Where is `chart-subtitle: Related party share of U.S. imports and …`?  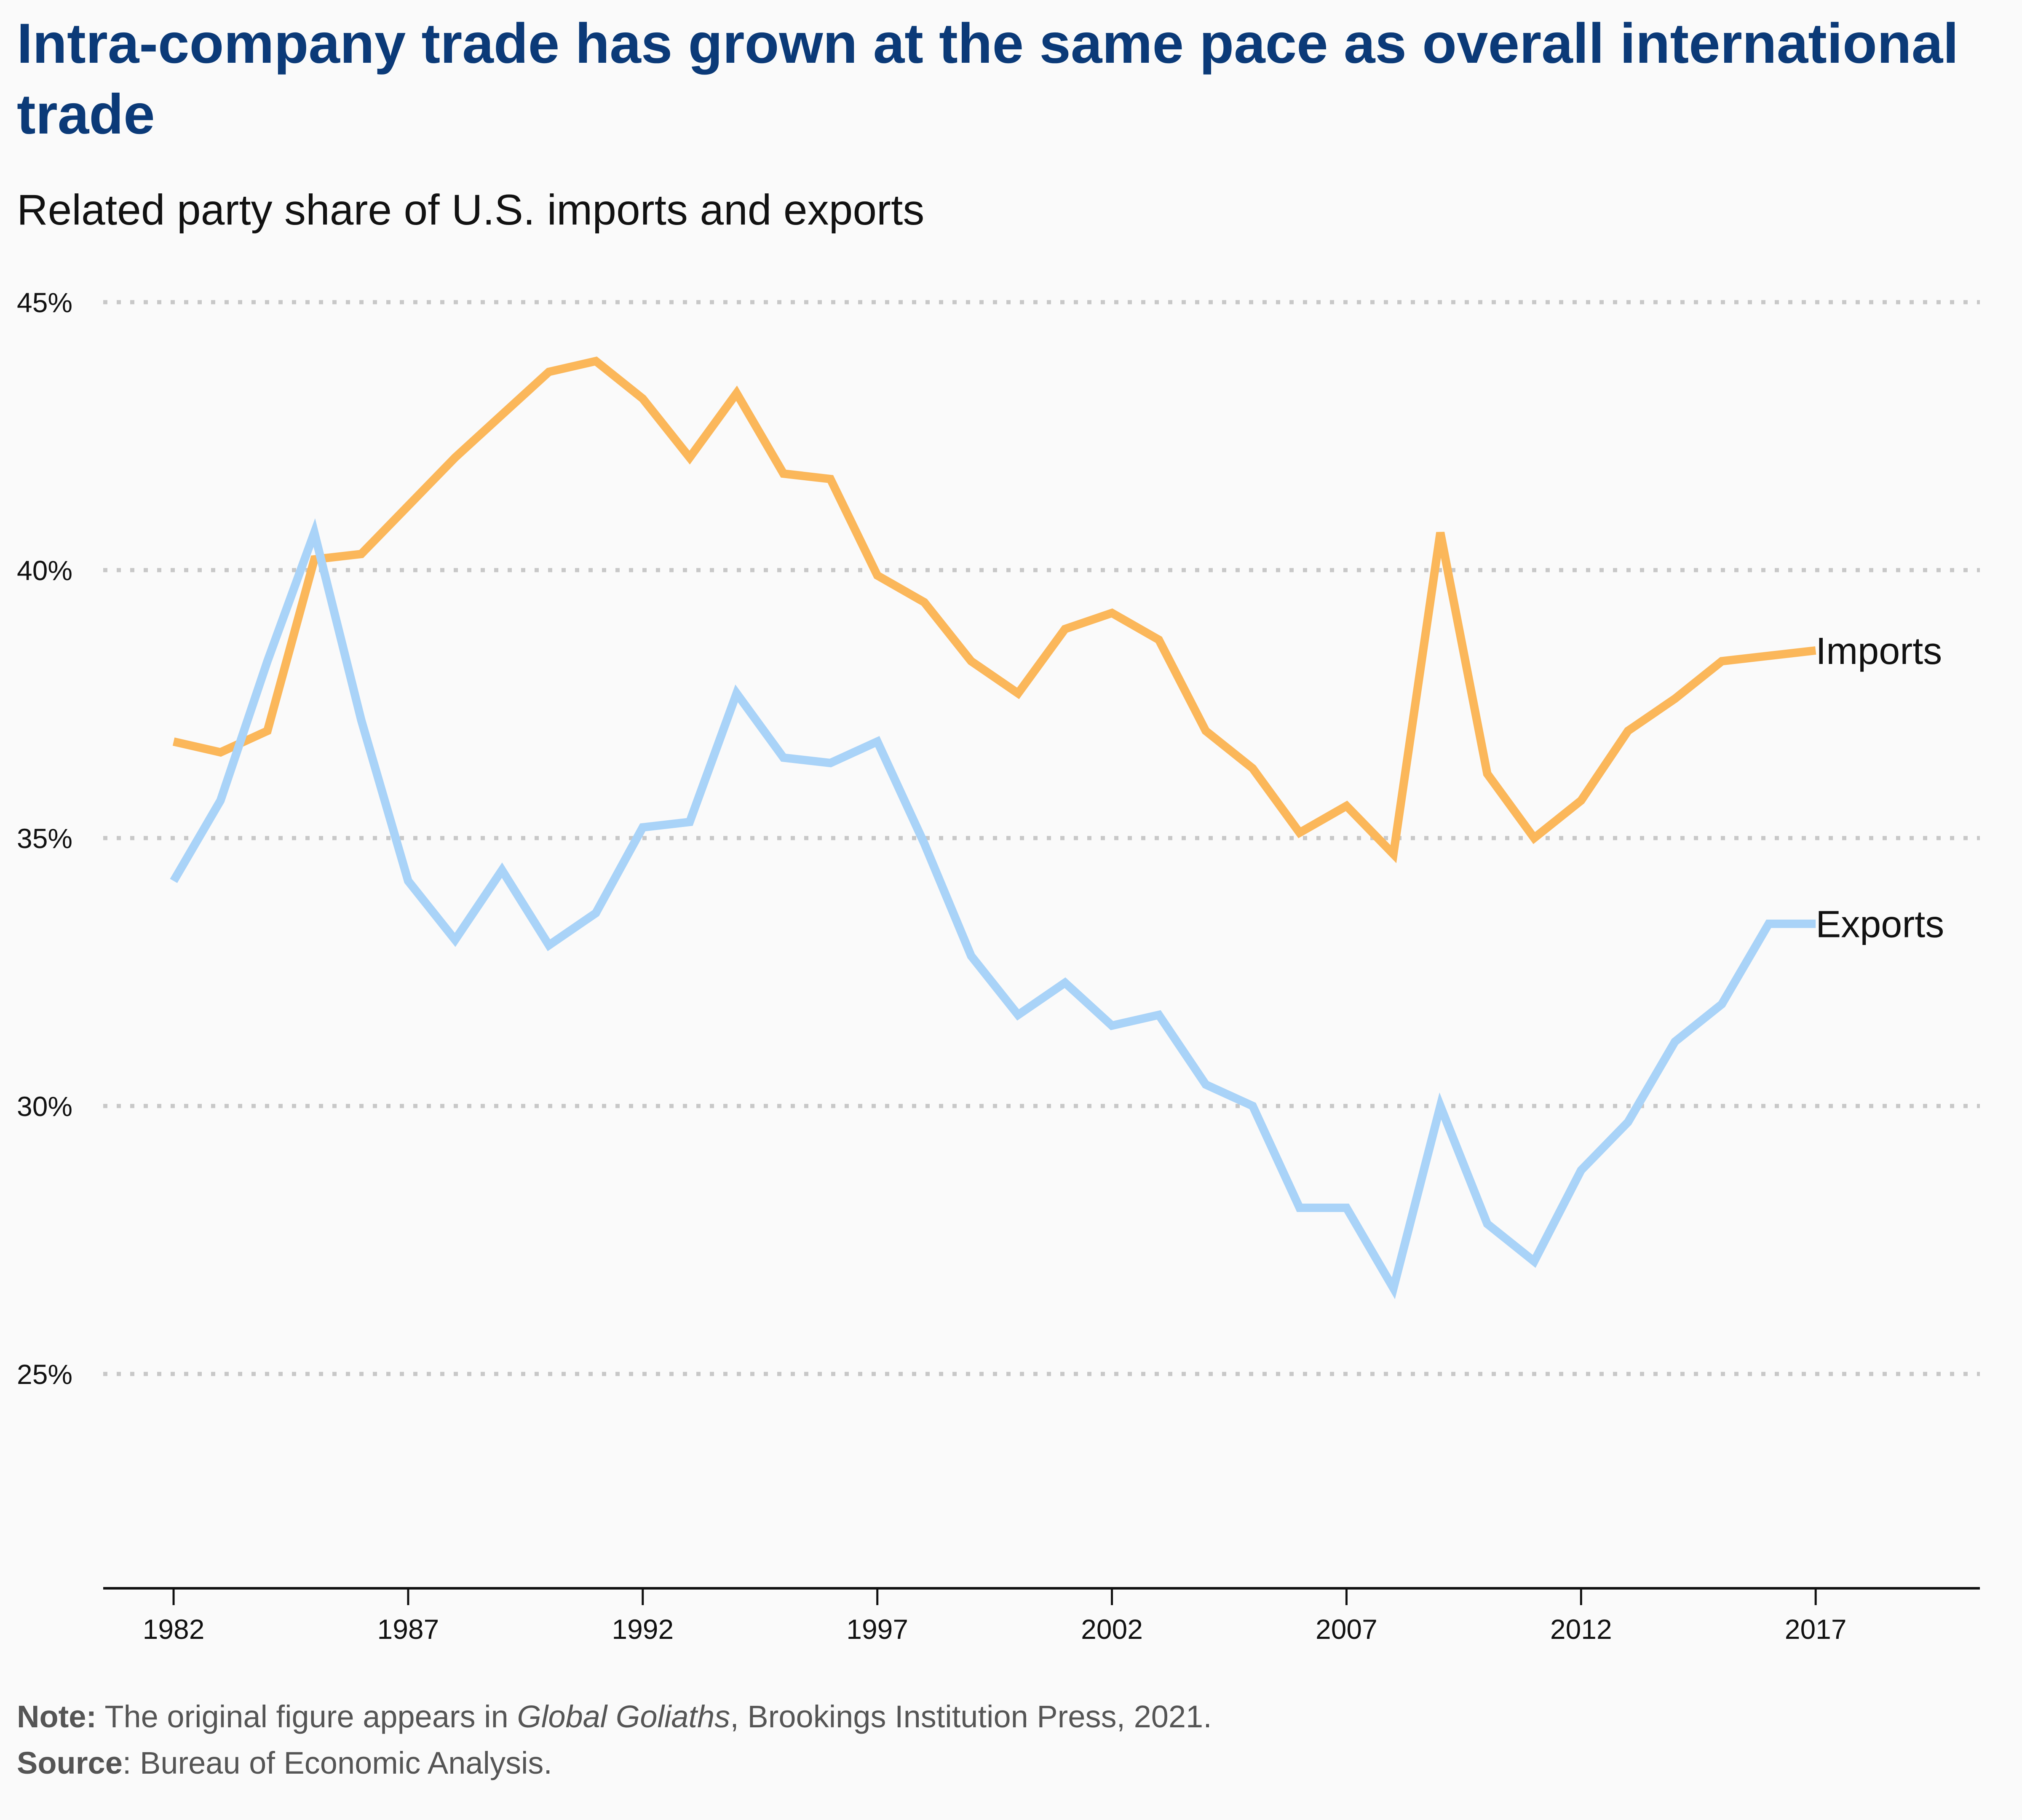 chart-subtitle: Related party share of U.S. imports and … is located at coordinates (471, 210).